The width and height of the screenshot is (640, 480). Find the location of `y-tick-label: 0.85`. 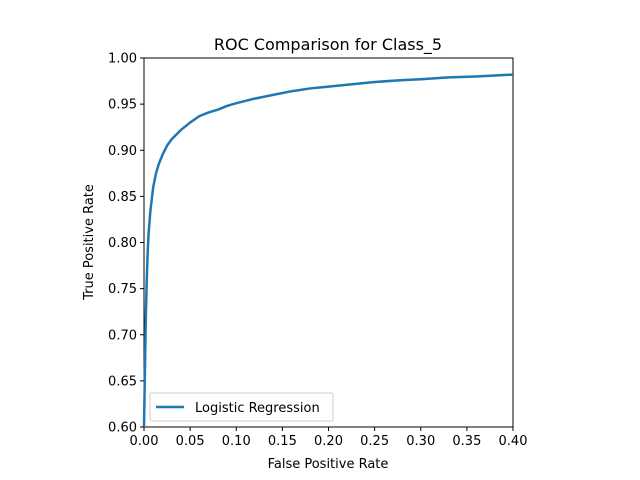

y-tick-label: 0.85 is located at coordinates (122, 197).